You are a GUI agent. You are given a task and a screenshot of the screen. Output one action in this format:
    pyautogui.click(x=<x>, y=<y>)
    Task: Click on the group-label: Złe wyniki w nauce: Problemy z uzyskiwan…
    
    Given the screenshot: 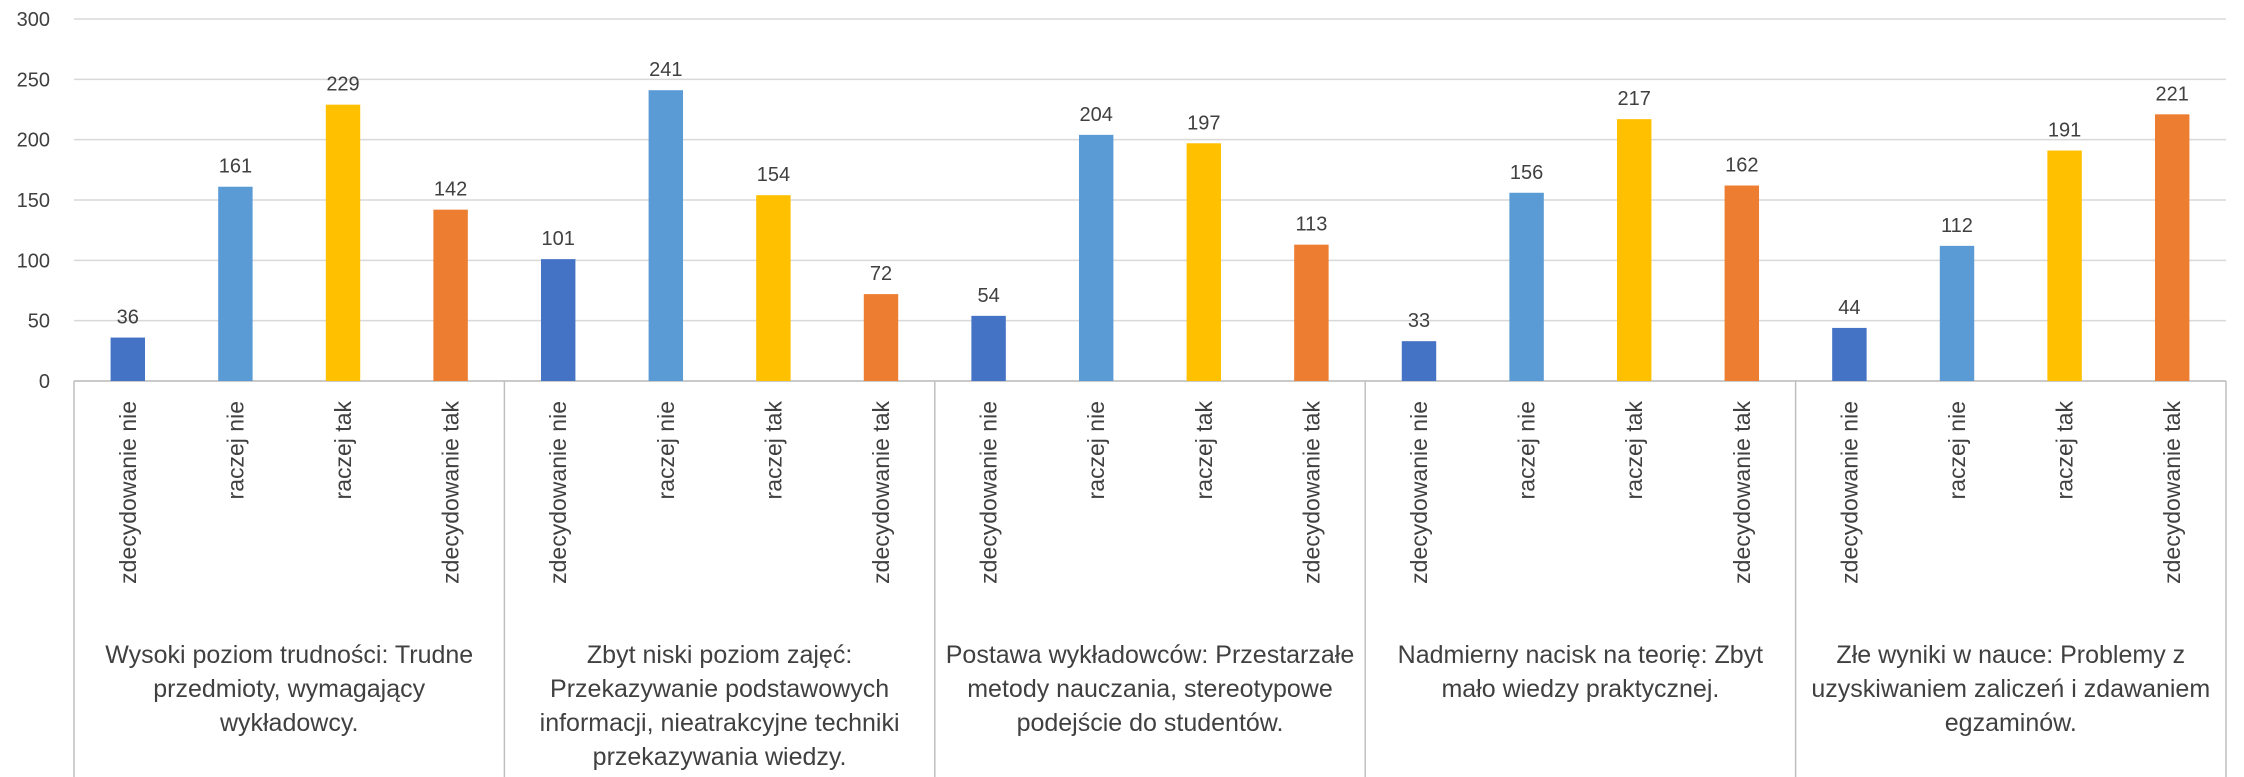 What is the action you would take?
    pyautogui.click(x=2011, y=689)
    